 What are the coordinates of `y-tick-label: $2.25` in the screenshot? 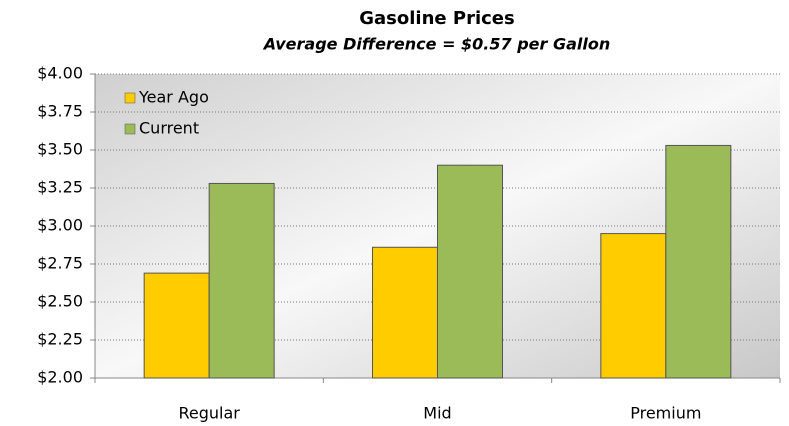 It's located at (60, 339).